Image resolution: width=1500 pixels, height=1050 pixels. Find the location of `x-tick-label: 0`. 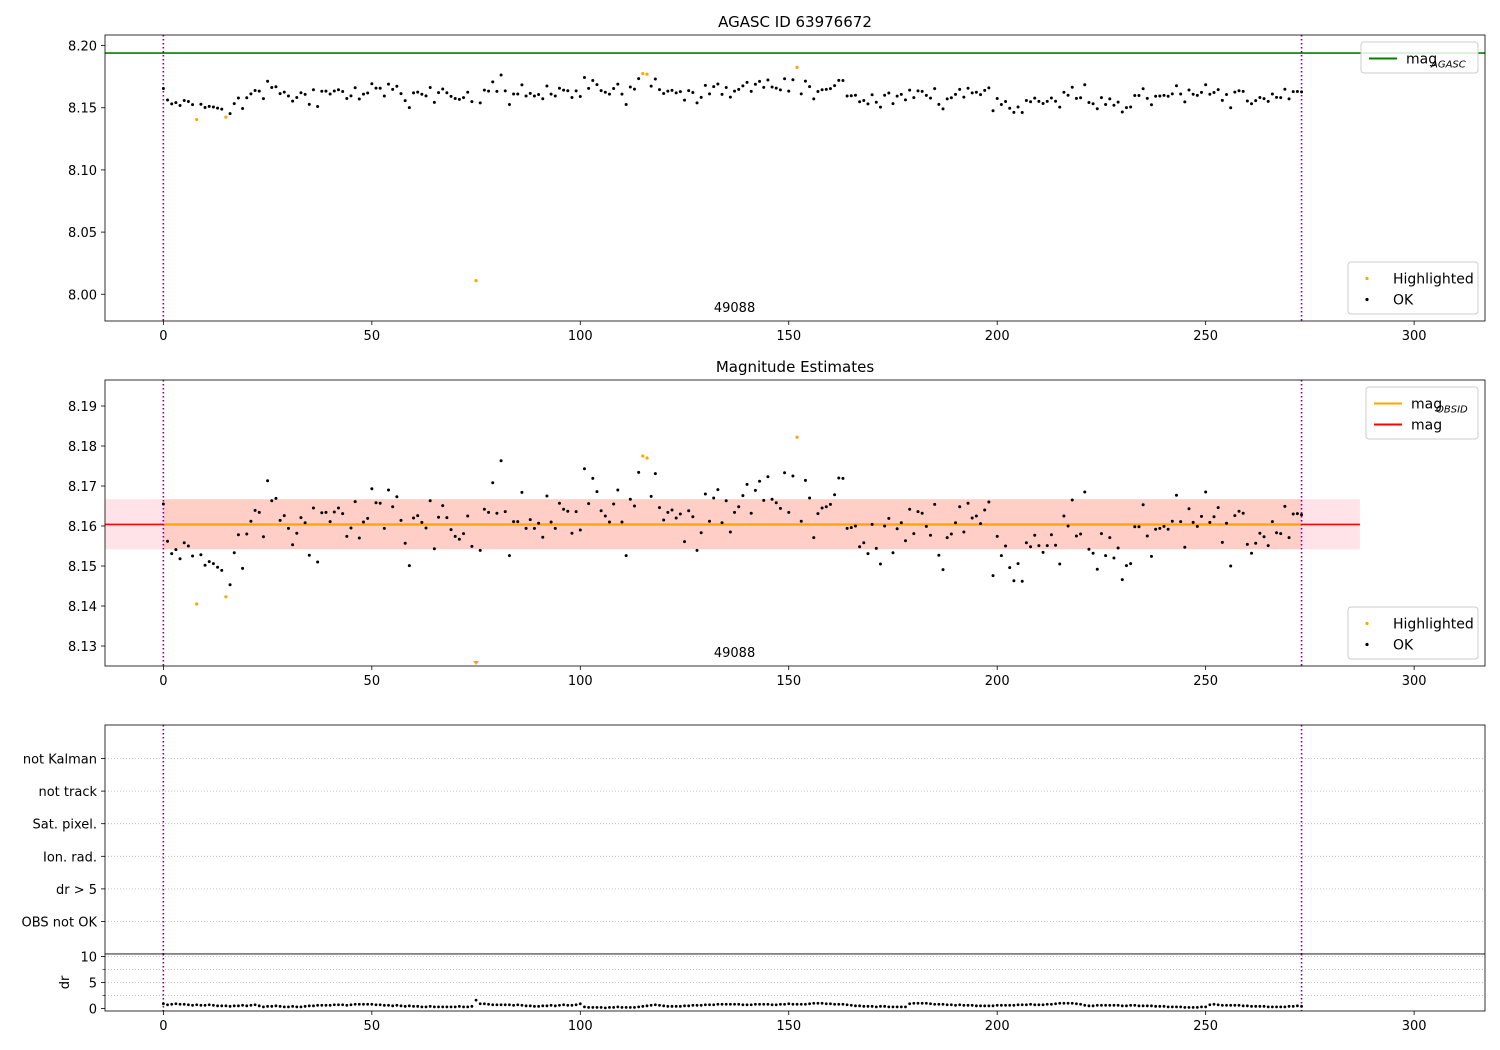

x-tick-label: 0 is located at coordinates (163, 336).